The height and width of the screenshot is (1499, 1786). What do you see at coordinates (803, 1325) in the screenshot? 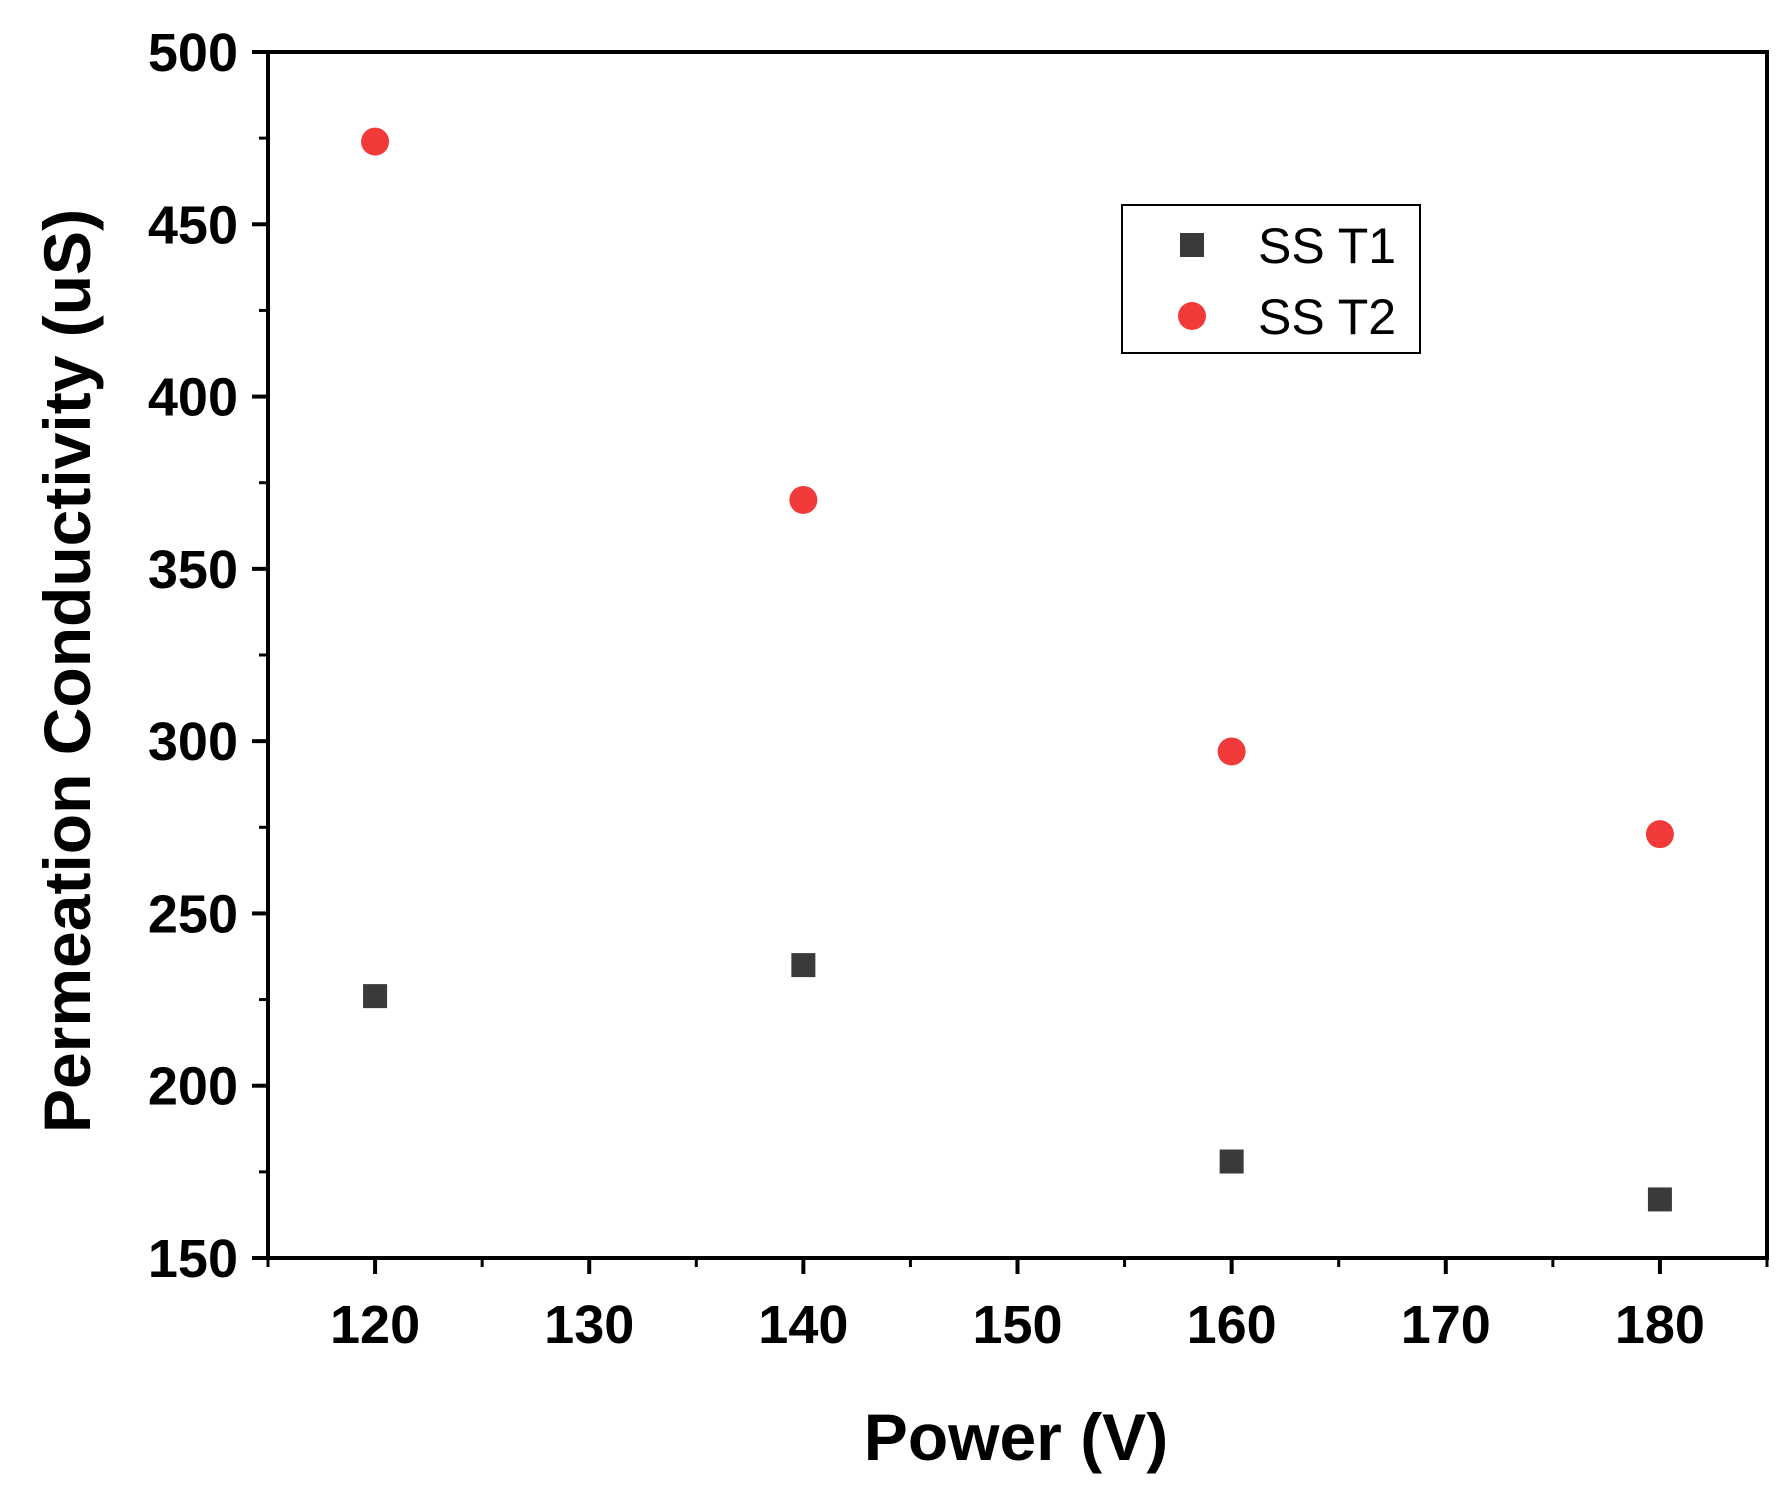
I see `x-tick-label: 140` at bounding box center [803, 1325].